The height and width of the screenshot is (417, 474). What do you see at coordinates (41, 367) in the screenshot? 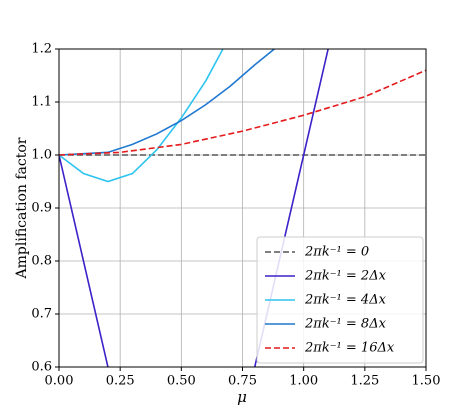
I see `y-tick-label: 0.6` at bounding box center [41, 367].